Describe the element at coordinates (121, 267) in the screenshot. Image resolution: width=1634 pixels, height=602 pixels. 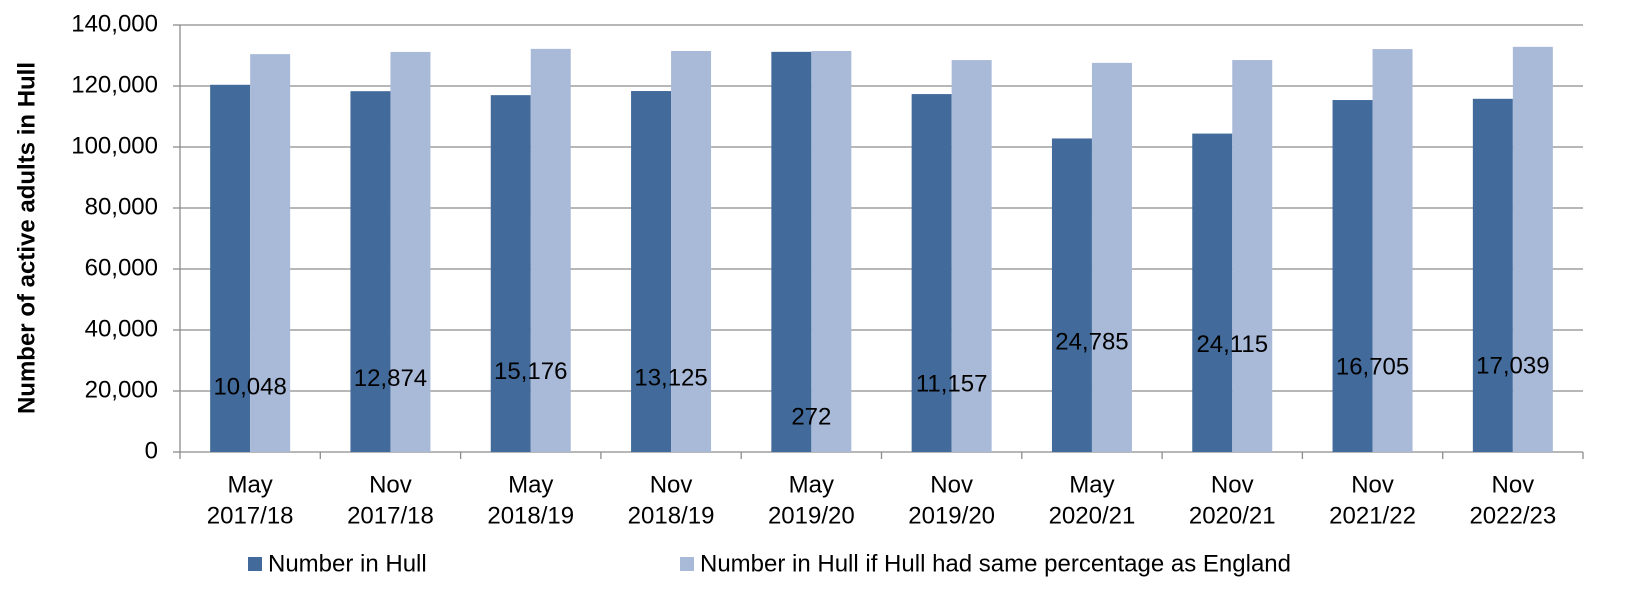
I see `y-tick-label: 60,000` at that location.